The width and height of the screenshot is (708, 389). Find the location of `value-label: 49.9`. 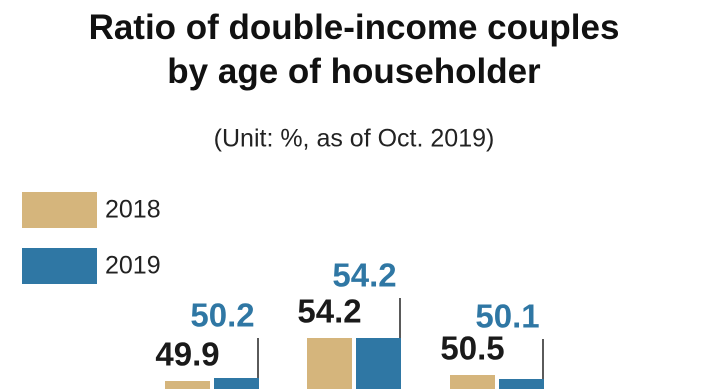

value-label: 49.9 is located at coordinates (187, 354).